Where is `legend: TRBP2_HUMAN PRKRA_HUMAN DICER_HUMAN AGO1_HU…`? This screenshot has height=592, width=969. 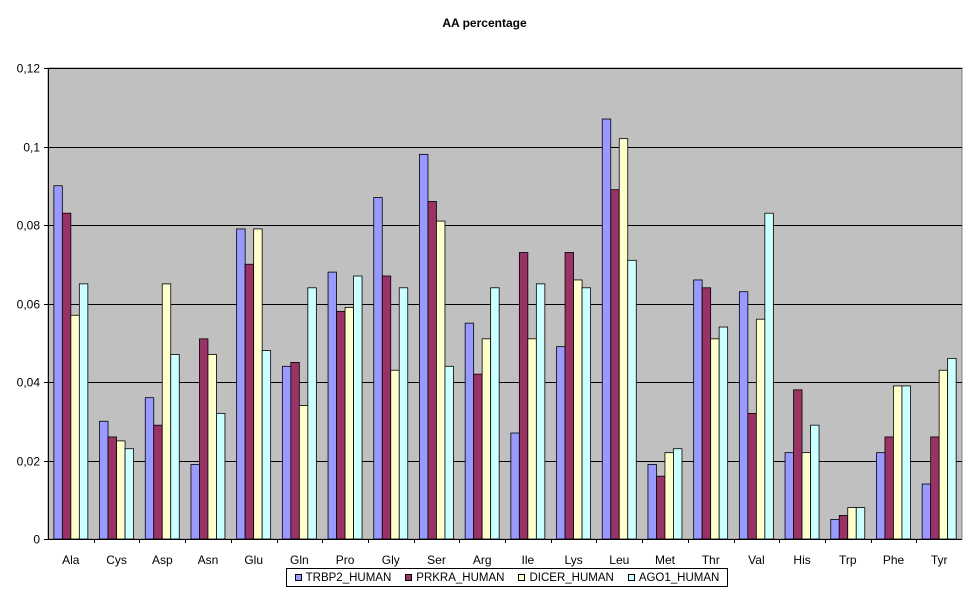 legend: TRBP2_HUMAN PRKRA_HUMAN DICER_HUMAN AGO1_HU… is located at coordinates (507, 577).